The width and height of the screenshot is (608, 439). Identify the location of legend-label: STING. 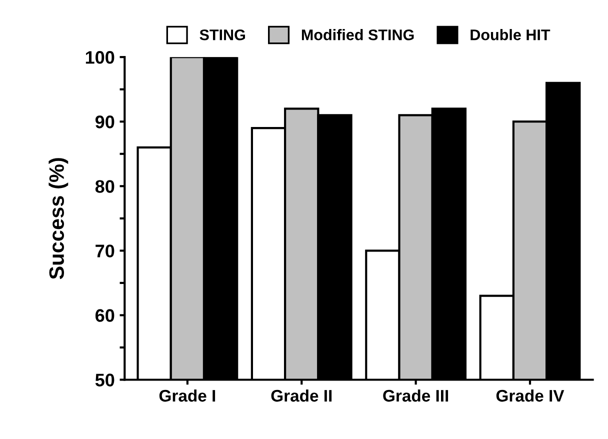
(222, 34).